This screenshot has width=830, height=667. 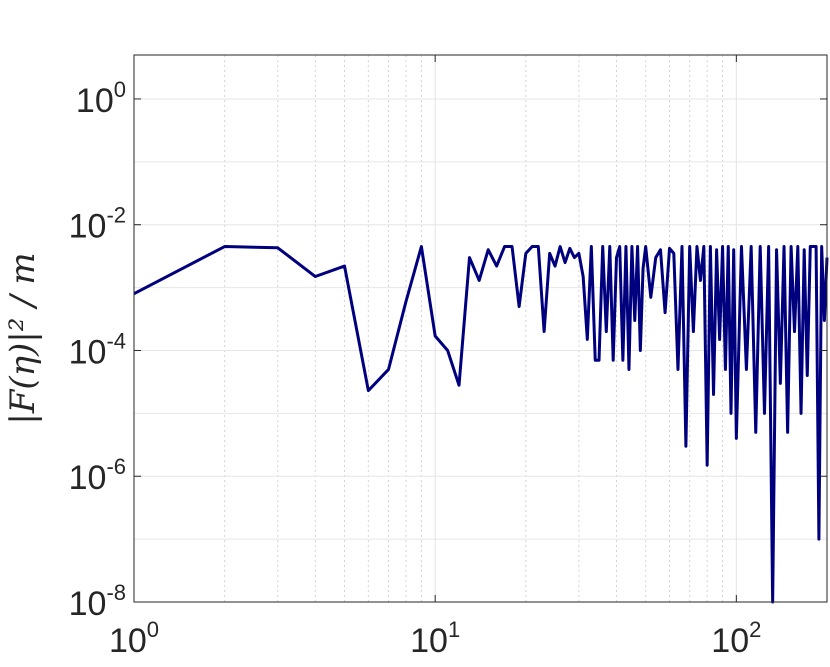 I want to click on y-tick-label: 10⁻², so click(x=97, y=224).